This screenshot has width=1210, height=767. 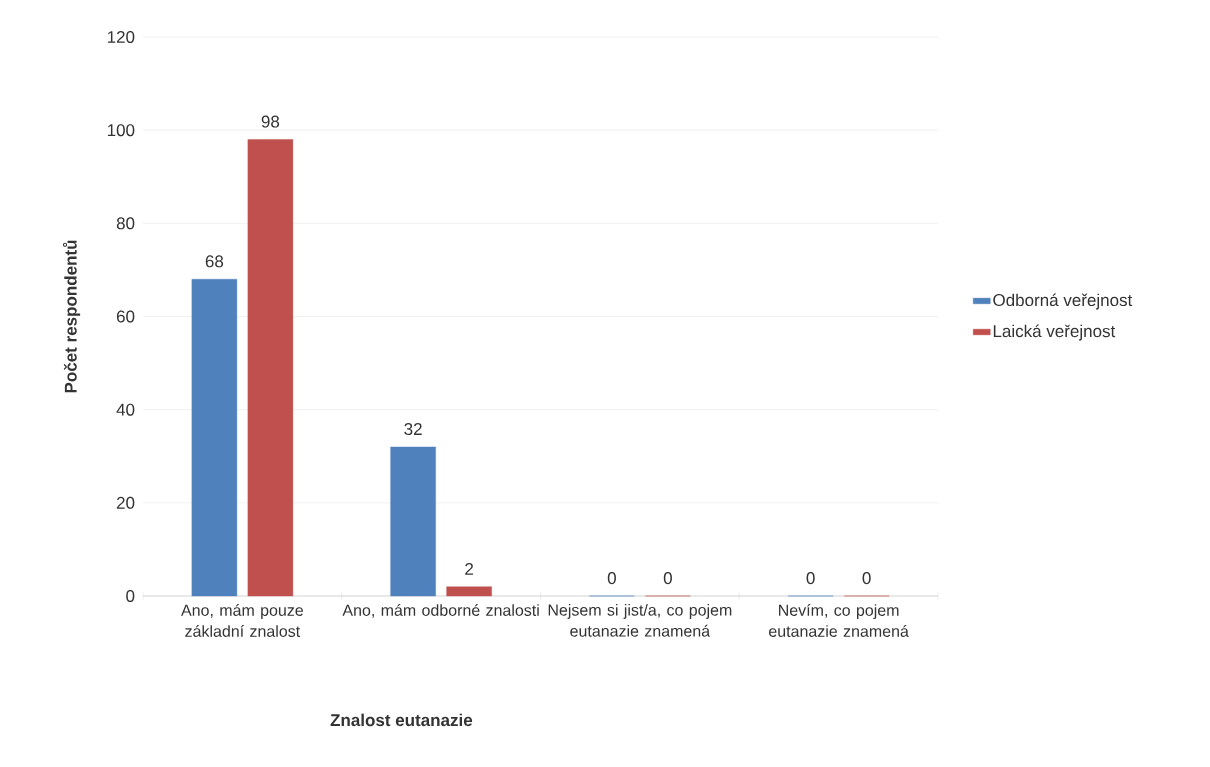 What do you see at coordinates (125, 409) in the screenshot?
I see `y-tick-label: 40` at bounding box center [125, 409].